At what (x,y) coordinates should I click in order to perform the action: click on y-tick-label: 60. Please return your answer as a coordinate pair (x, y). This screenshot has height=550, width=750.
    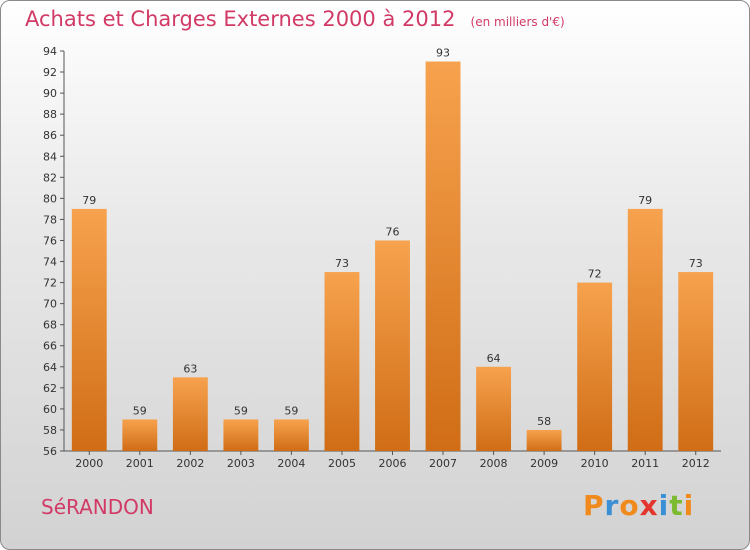
    Looking at the image, I should click on (50, 409).